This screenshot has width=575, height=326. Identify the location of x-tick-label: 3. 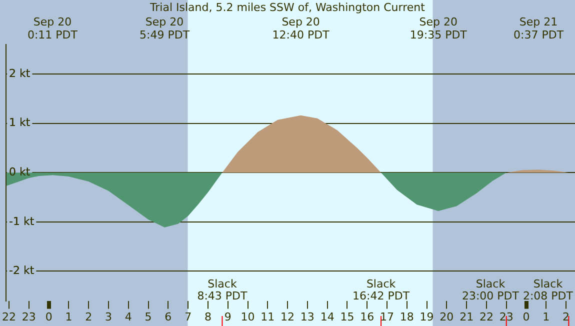
(108, 317).